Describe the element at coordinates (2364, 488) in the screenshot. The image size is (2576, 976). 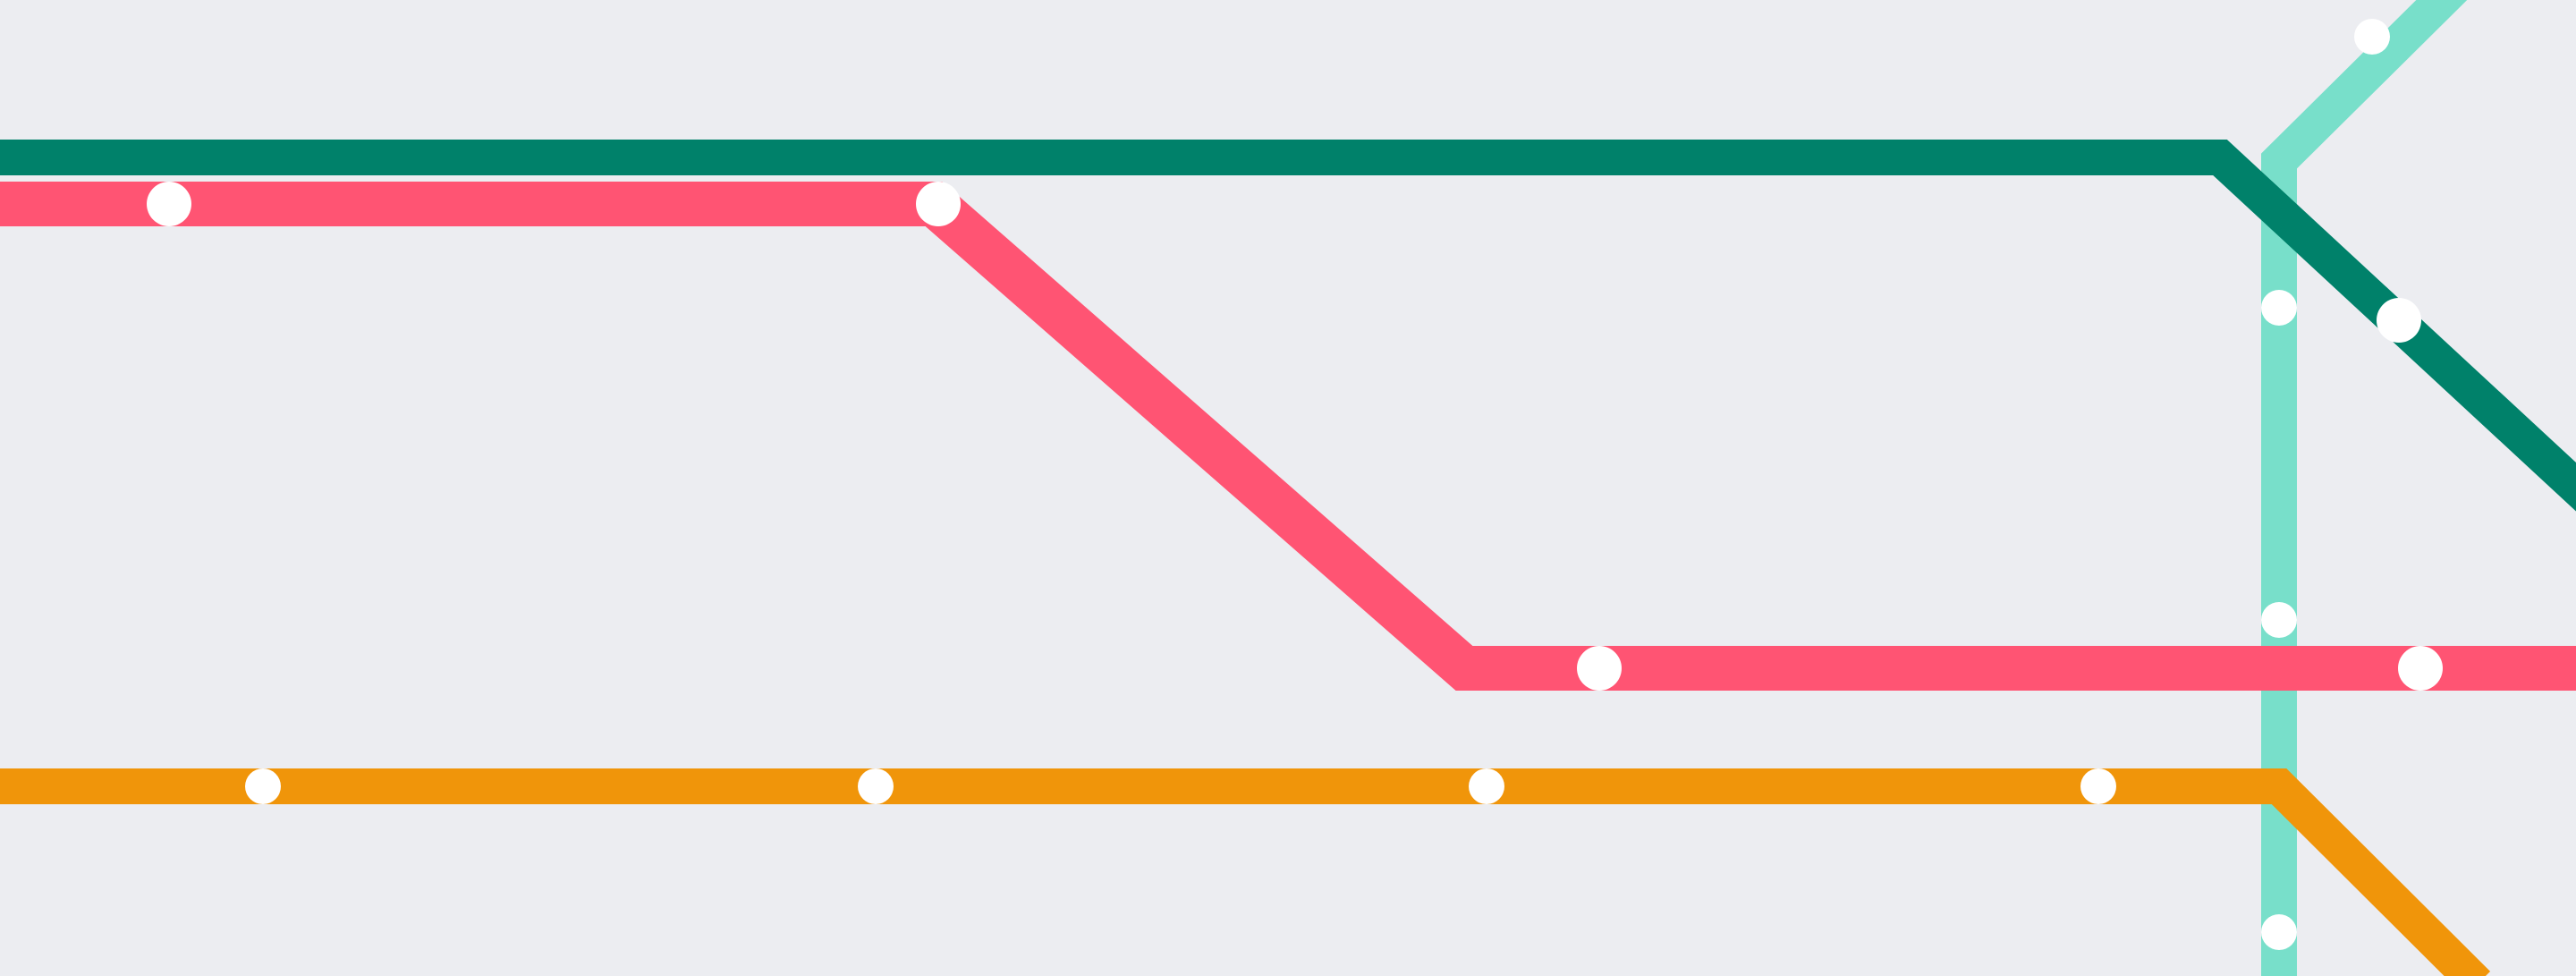
I see `teal-line-route` at that location.